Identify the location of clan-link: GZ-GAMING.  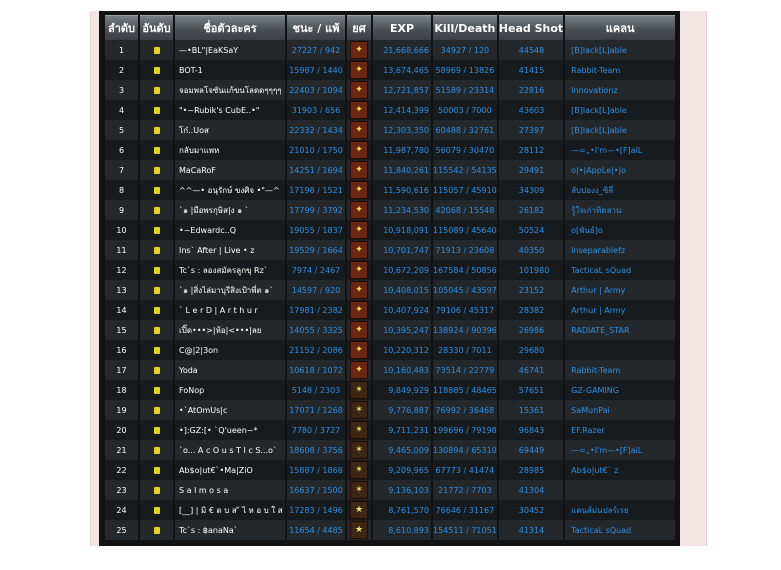
(620, 390).